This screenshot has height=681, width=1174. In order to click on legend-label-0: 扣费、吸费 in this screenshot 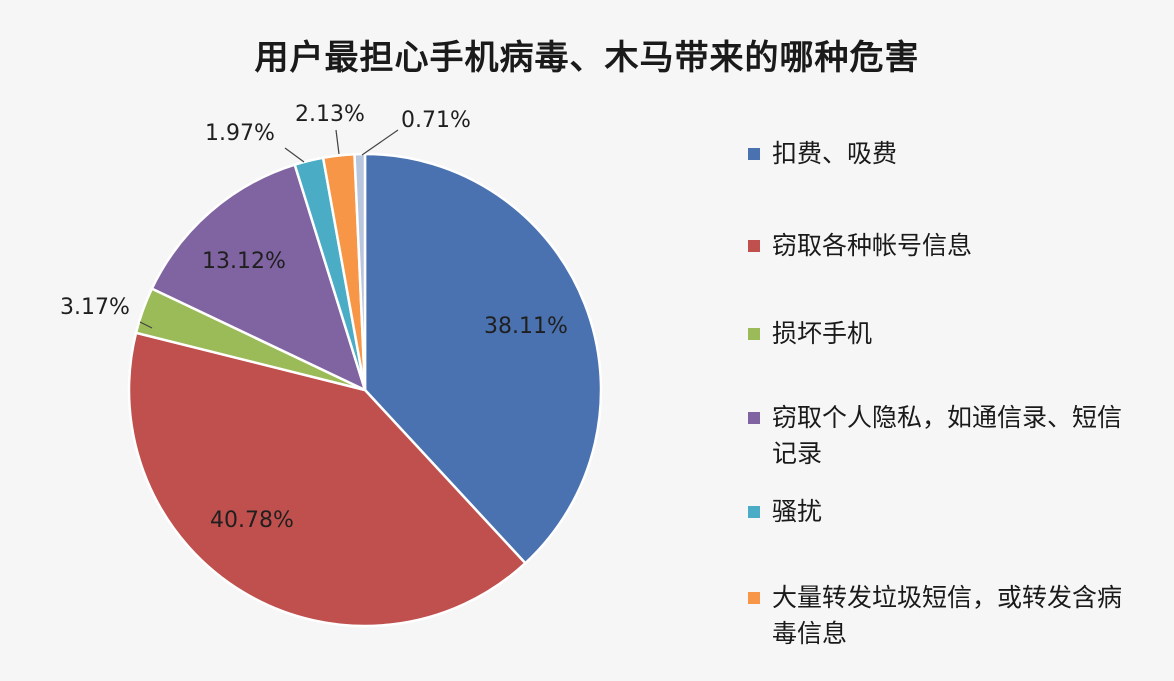, I will do `click(835, 153)`.